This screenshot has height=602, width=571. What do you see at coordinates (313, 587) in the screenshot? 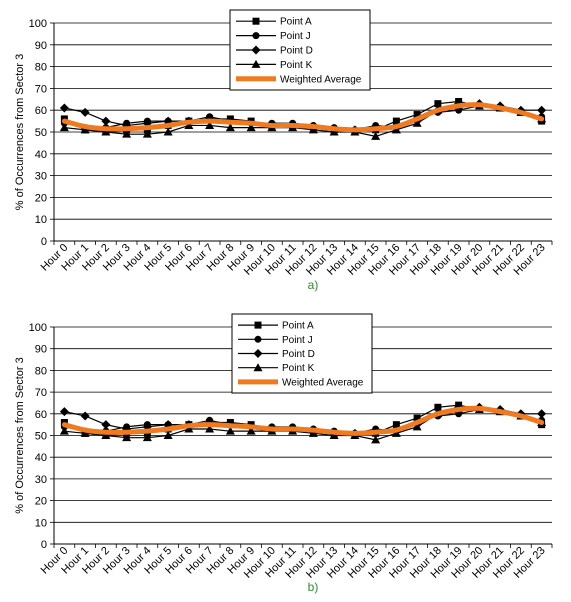
I see `panel-label: b)` at bounding box center [313, 587].